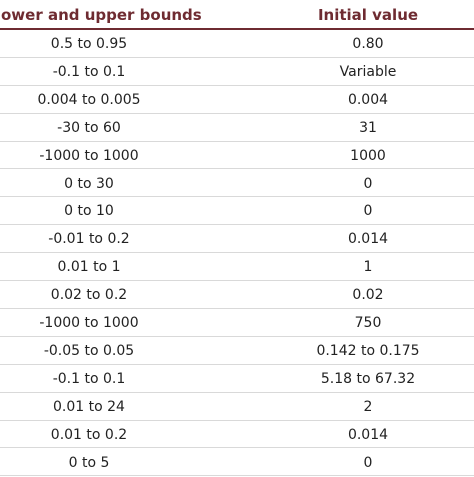 This screenshot has width=474, height=477. What do you see at coordinates (368, 127) in the screenshot?
I see `table-cell: 31` at bounding box center [368, 127].